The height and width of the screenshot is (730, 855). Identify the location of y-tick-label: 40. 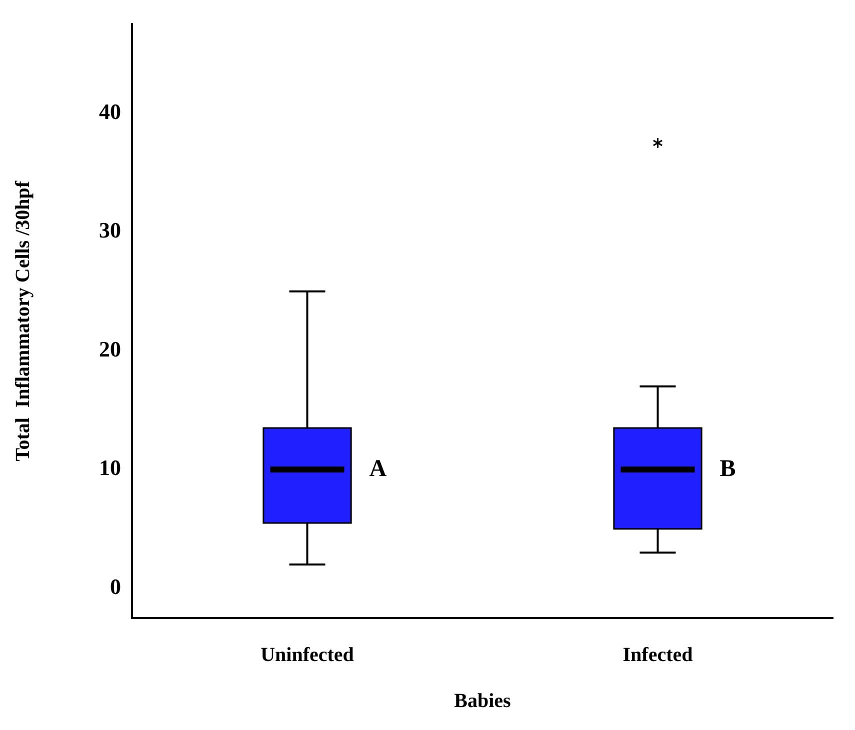
(110, 111).